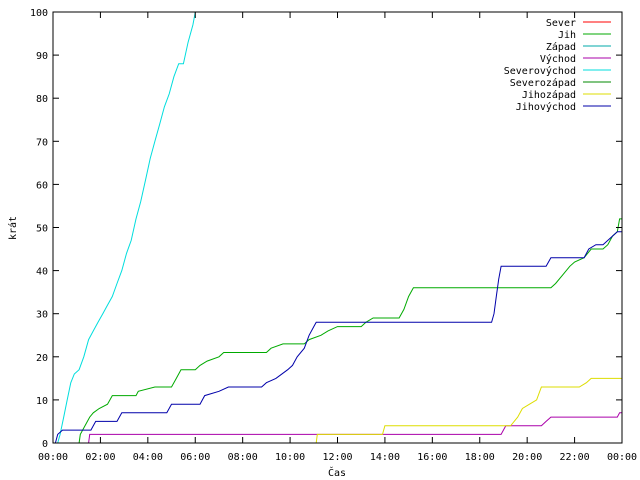 This screenshot has height=480, width=640. I want to click on y-axis-label: krát, so click(13, 228).